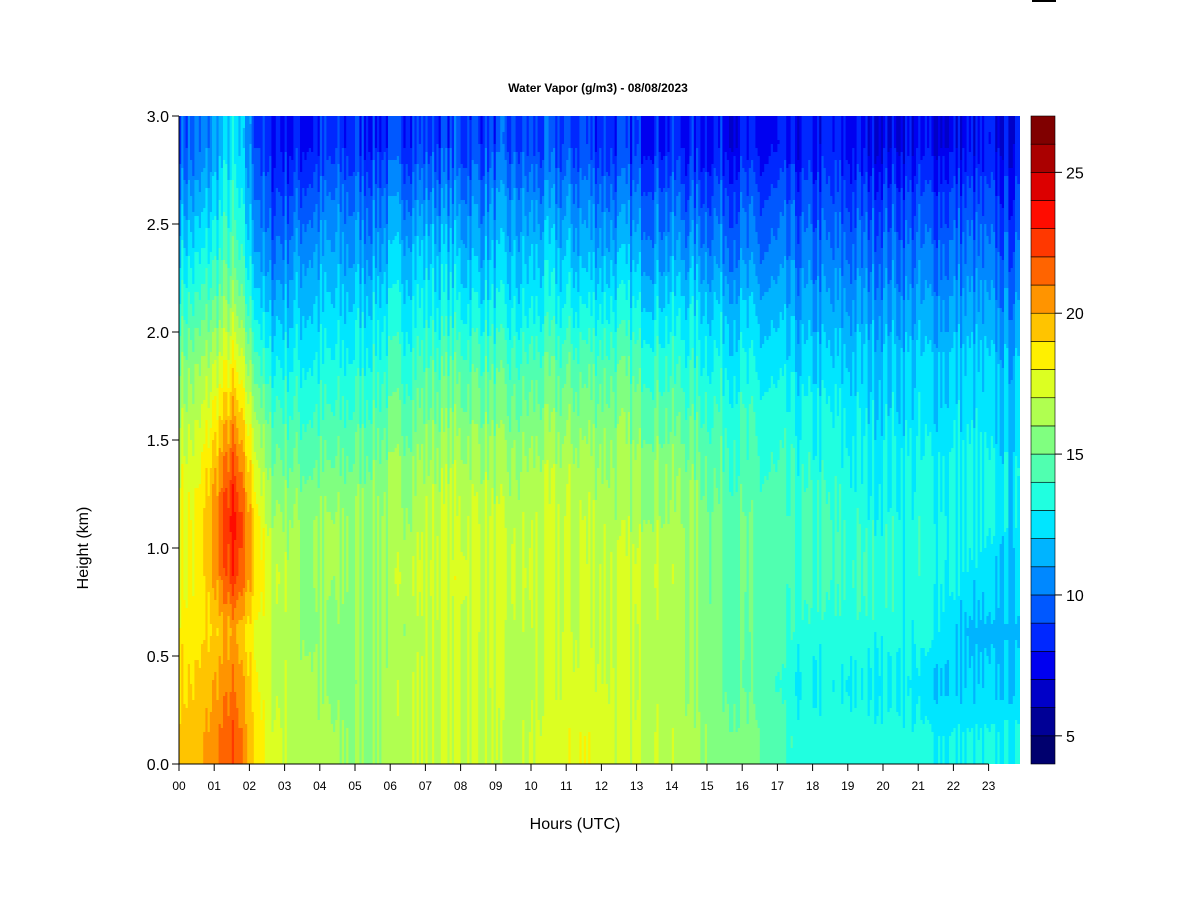 The height and width of the screenshot is (900, 1200). I want to click on colorbar-tick-label: 5, so click(1070, 737).